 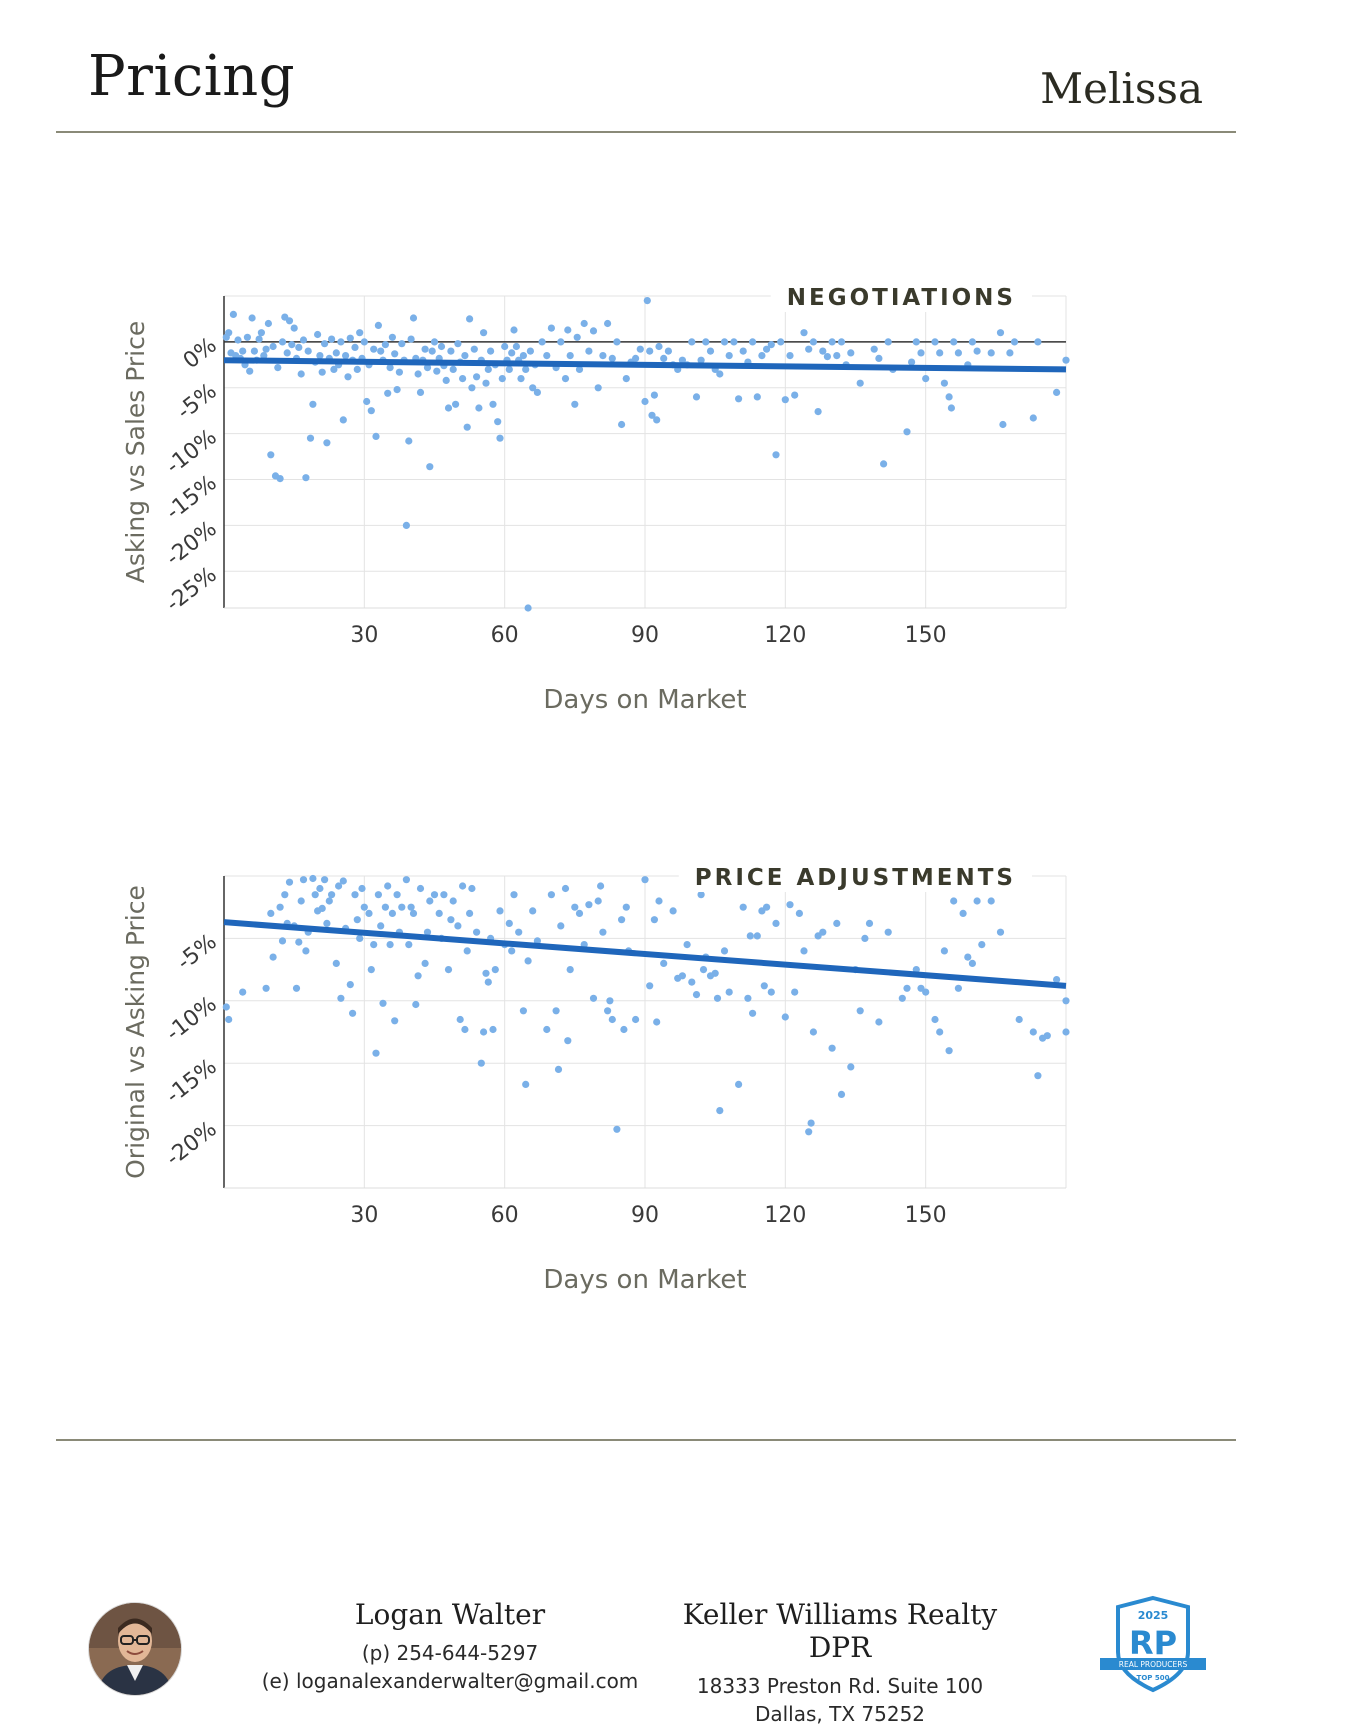 What do you see at coordinates (901, 298) in the screenshot?
I see `negotiations-chart-title: NEGOTIATIONS` at bounding box center [901, 298].